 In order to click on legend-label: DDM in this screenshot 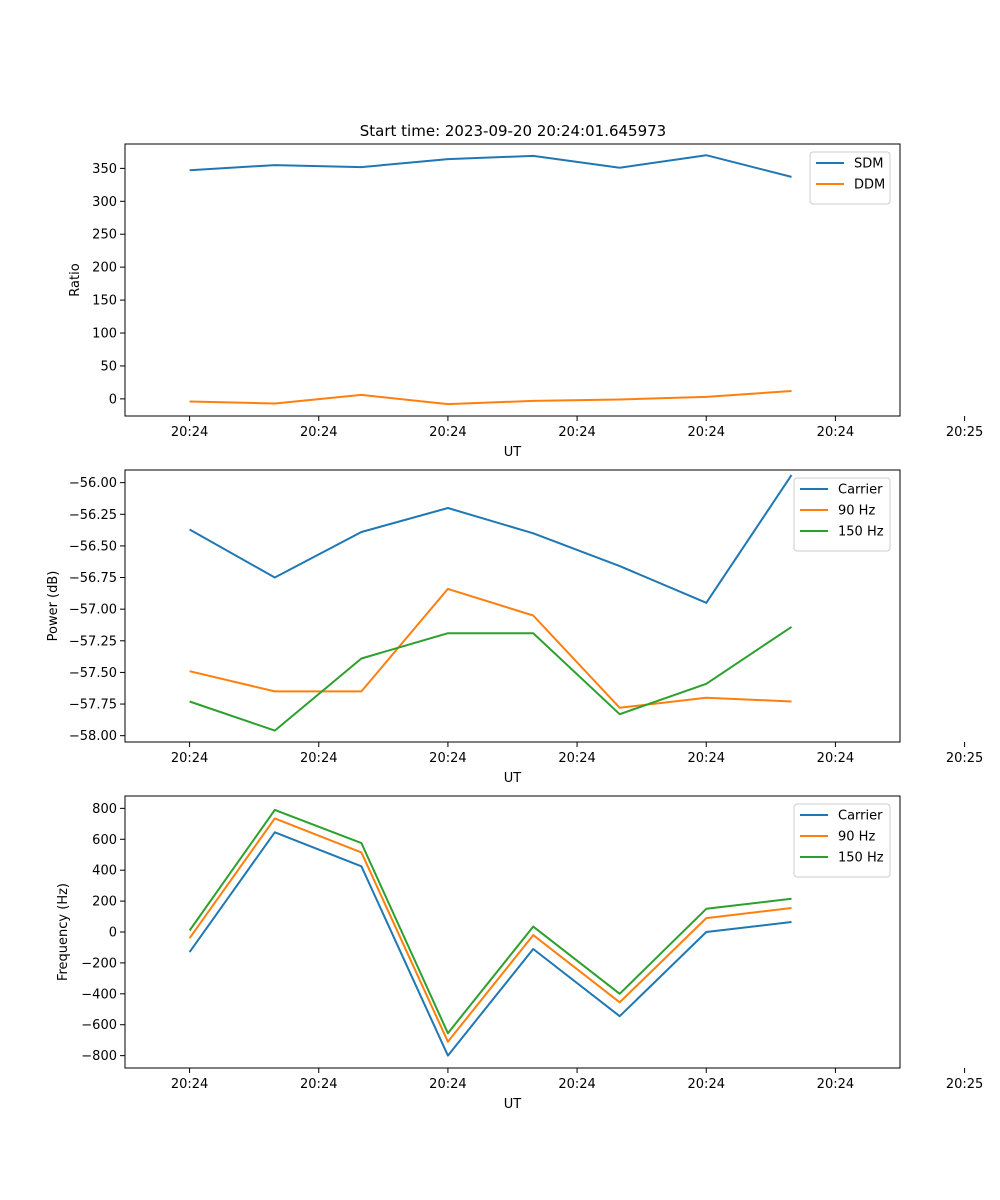, I will do `click(869, 185)`.